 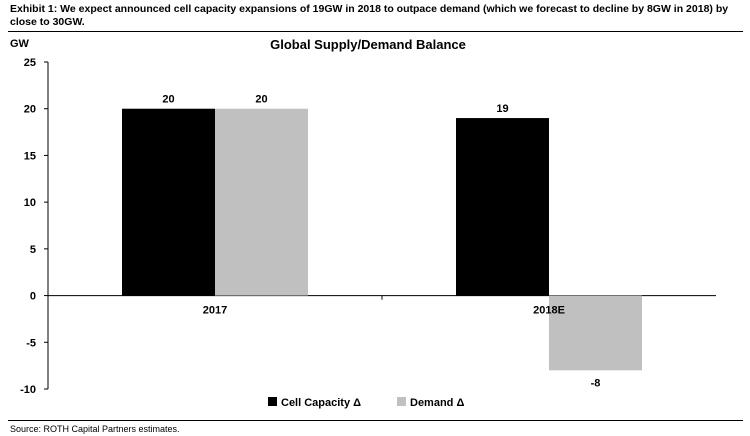 What do you see at coordinates (30, 63) in the screenshot?
I see `y-tick-label: 25` at bounding box center [30, 63].